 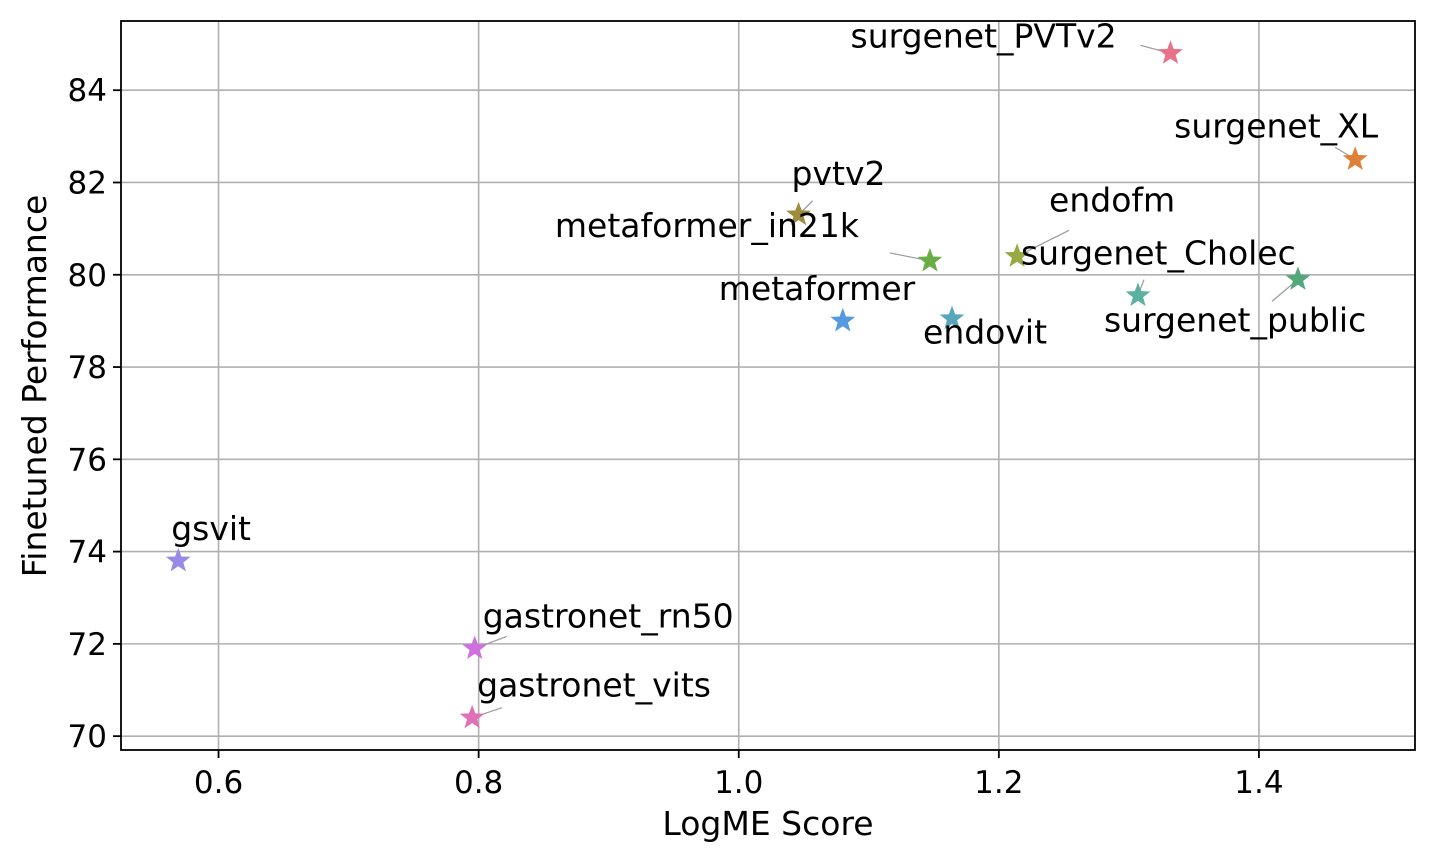 What do you see at coordinates (767, 823) in the screenshot?
I see `x-axis-label: LogME Score` at bounding box center [767, 823].